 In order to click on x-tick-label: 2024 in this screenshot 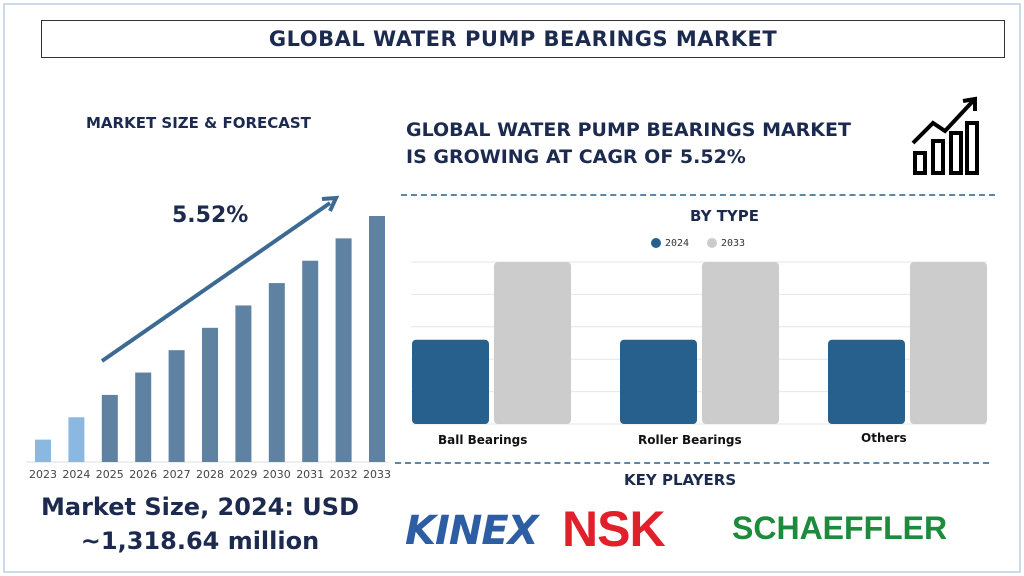, I will do `click(76, 474)`.